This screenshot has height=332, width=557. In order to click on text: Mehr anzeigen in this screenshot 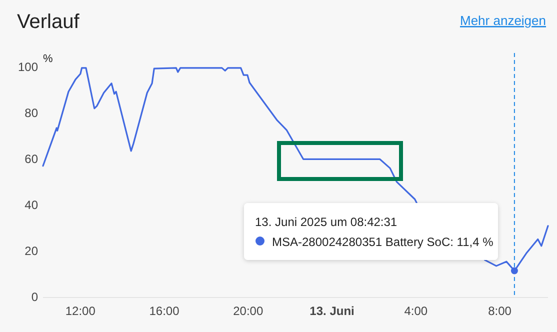, I will do `click(503, 20)`.